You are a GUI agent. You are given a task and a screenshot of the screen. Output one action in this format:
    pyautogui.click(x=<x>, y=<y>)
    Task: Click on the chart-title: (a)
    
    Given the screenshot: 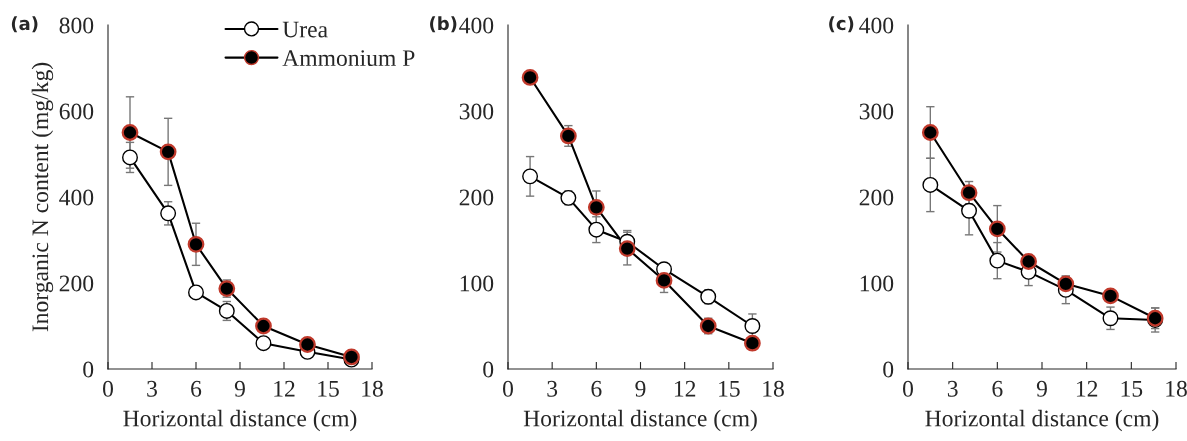 What is the action you would take?
    pyautogui.click(x=24, y=24)
    